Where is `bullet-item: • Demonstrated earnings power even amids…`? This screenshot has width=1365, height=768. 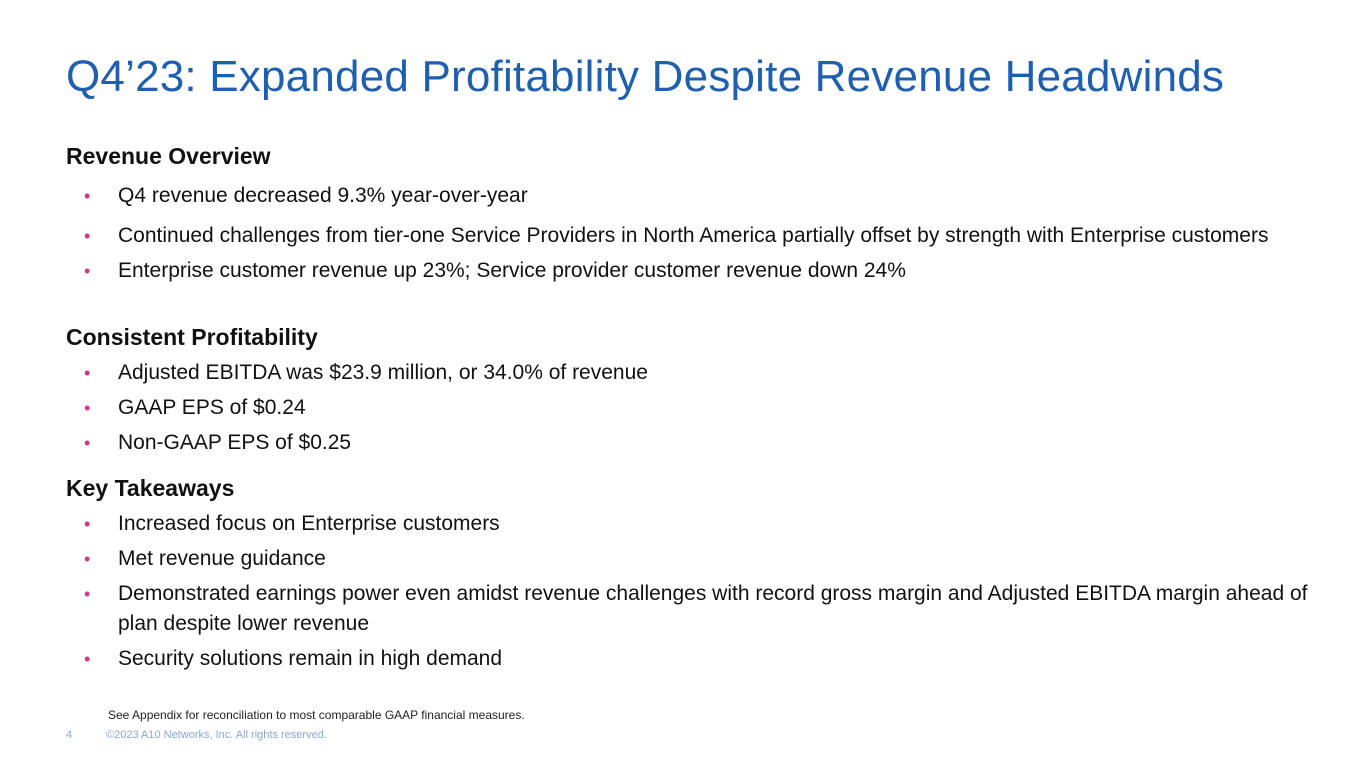 bullet-item: • Demonstrated earnings power even amids… is located at coordinates (706, 609).